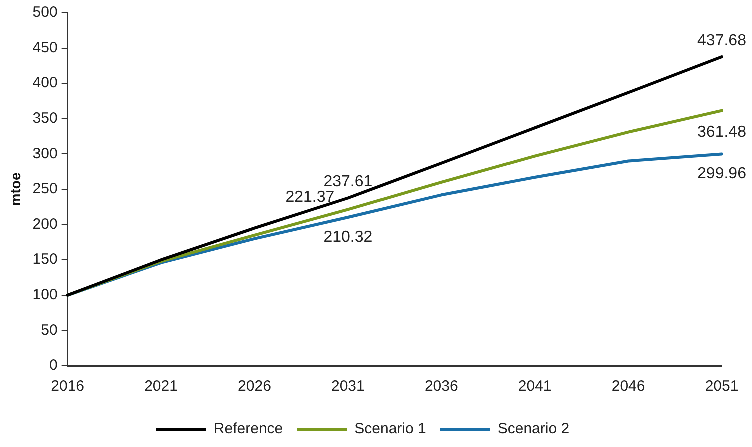  Describe the element at coordinates (15, 189) in the screenshot. I see `y-axis-title: mtoe` at that location.